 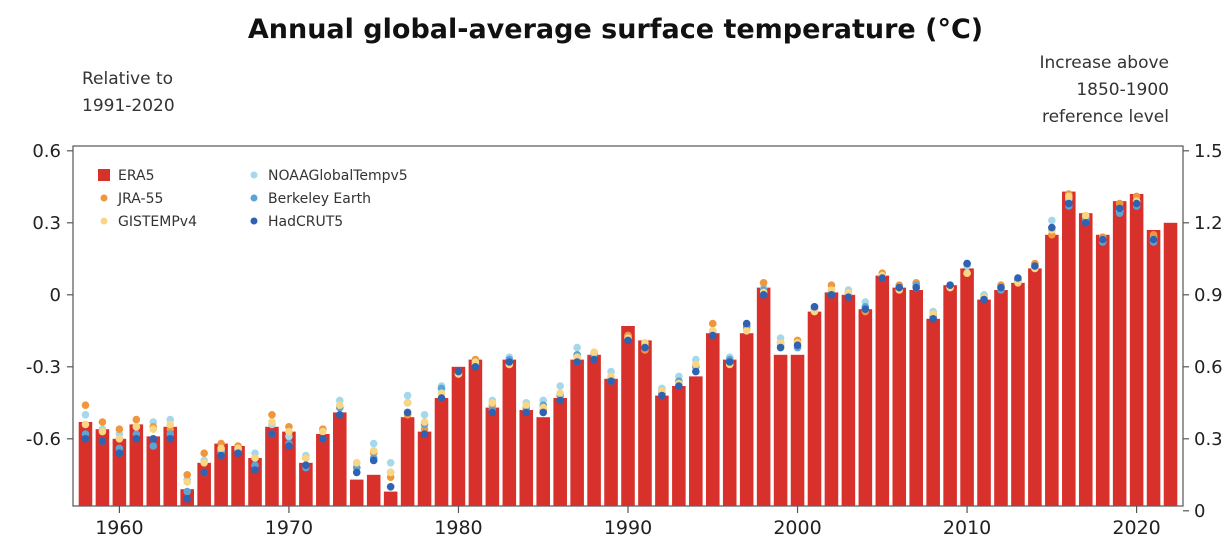 What do you see at coordinates (1208, 151) in the screenshot?
I see `right-tick-label: 1.5` at bounding box center [1208, 151].